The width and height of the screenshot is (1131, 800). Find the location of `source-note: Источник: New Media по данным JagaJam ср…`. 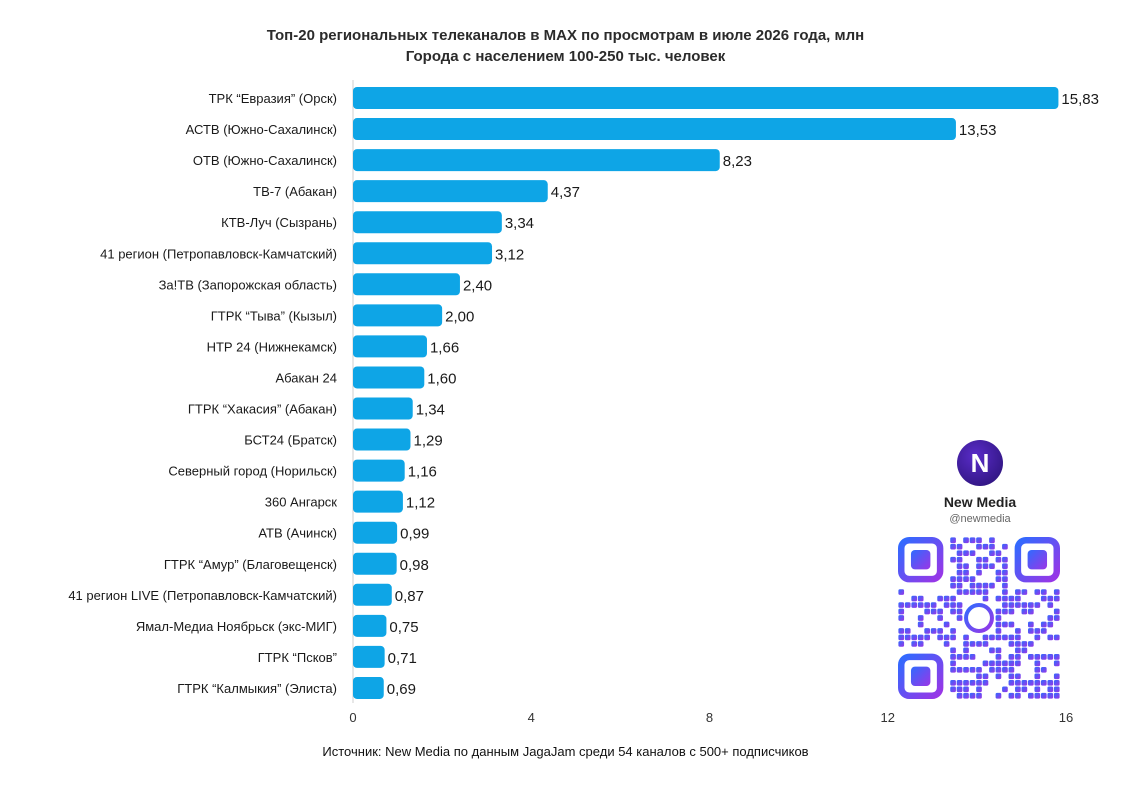

source-note: Источник: New Media по данным JagaJam ср… is located at coordinates (565, 751).